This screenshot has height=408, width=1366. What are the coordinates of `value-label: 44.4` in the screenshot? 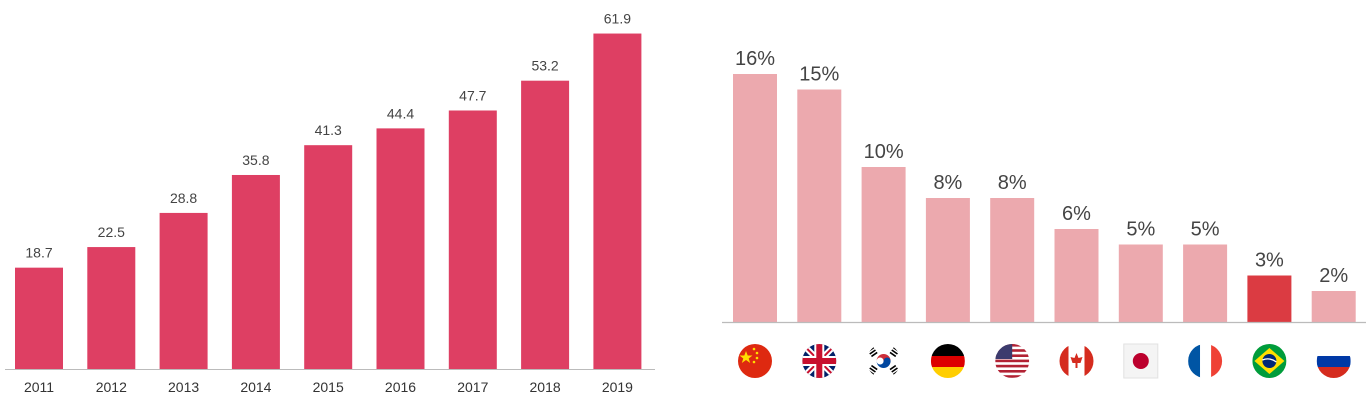 It's located at (400, 113).